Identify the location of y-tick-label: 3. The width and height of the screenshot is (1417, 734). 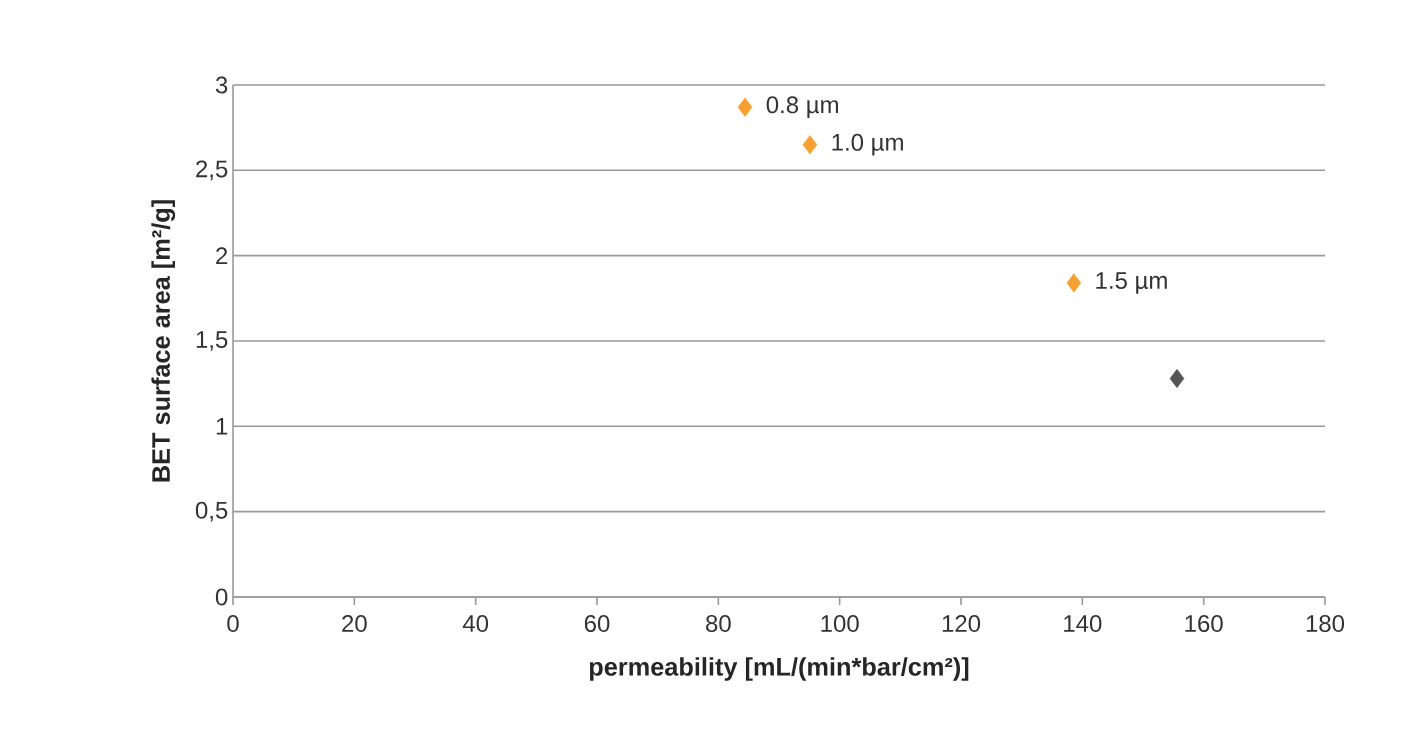
(221, 85).